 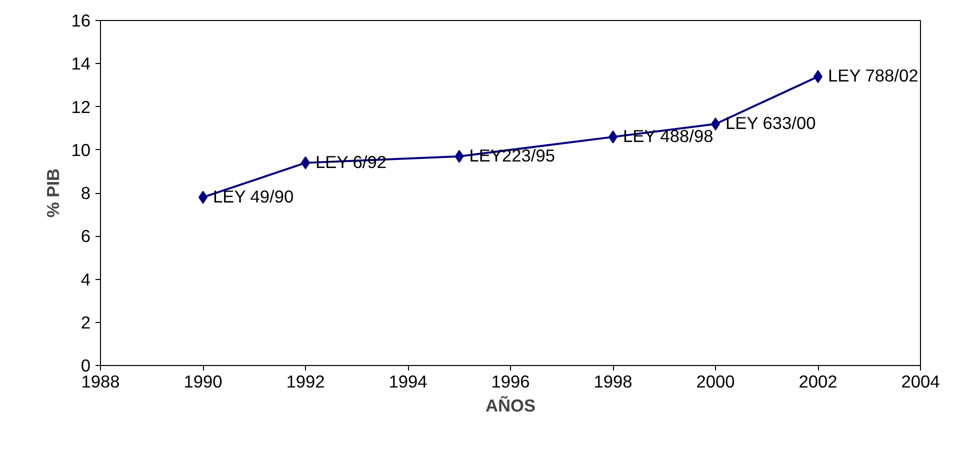 What do you see at coordinates (408, 382) in the screenshot?
I see `x-tick-label: 1994` at bounding box center [408, 382].